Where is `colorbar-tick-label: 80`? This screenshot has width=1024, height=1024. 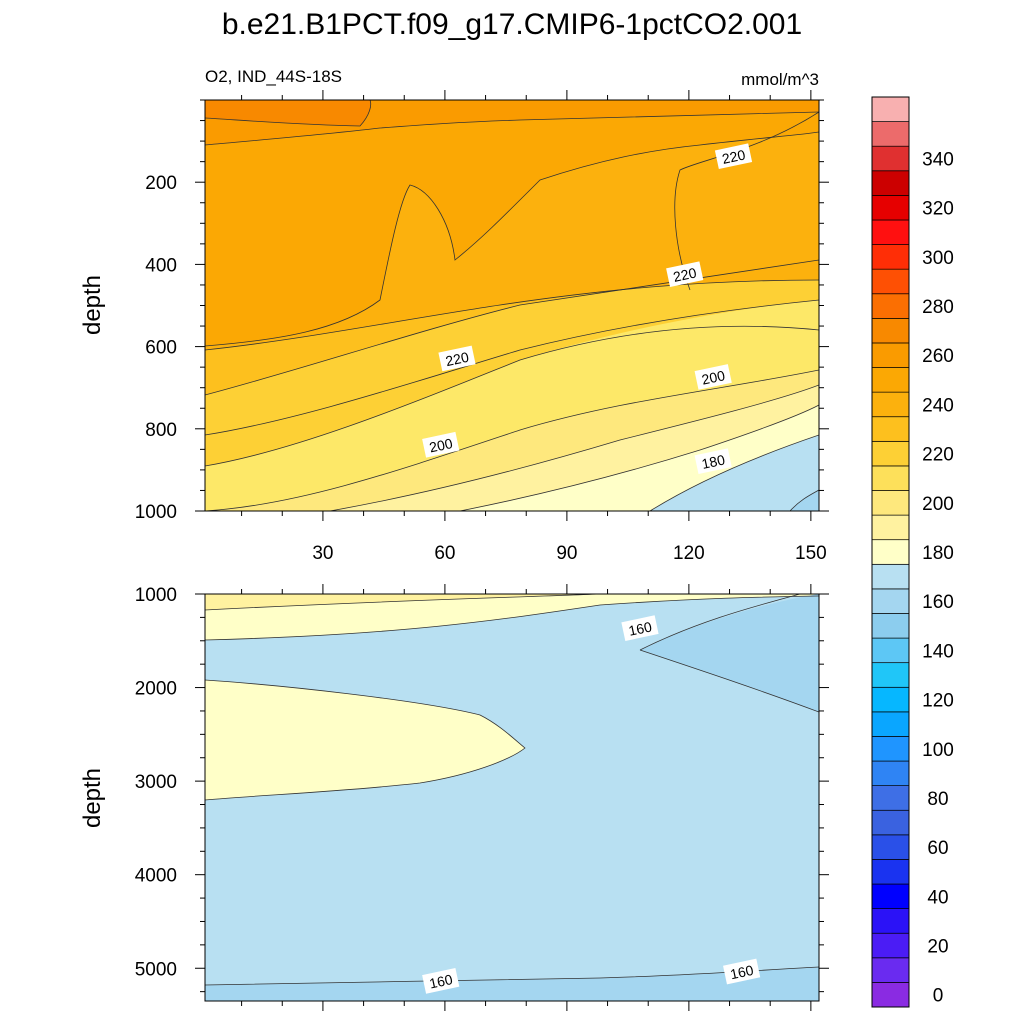
colorbar-tick-label: 80 is located at coordinates (937, 799).